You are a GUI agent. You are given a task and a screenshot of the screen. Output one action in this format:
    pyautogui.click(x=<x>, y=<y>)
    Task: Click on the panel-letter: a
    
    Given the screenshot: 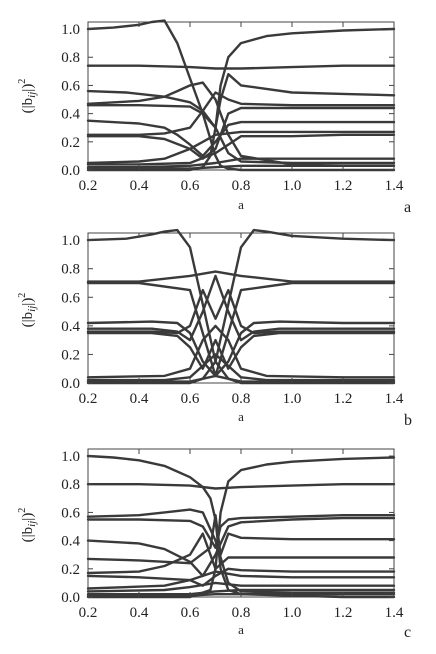 What is the action you would take?
    pyautogui.click(x=407, y=207)
    